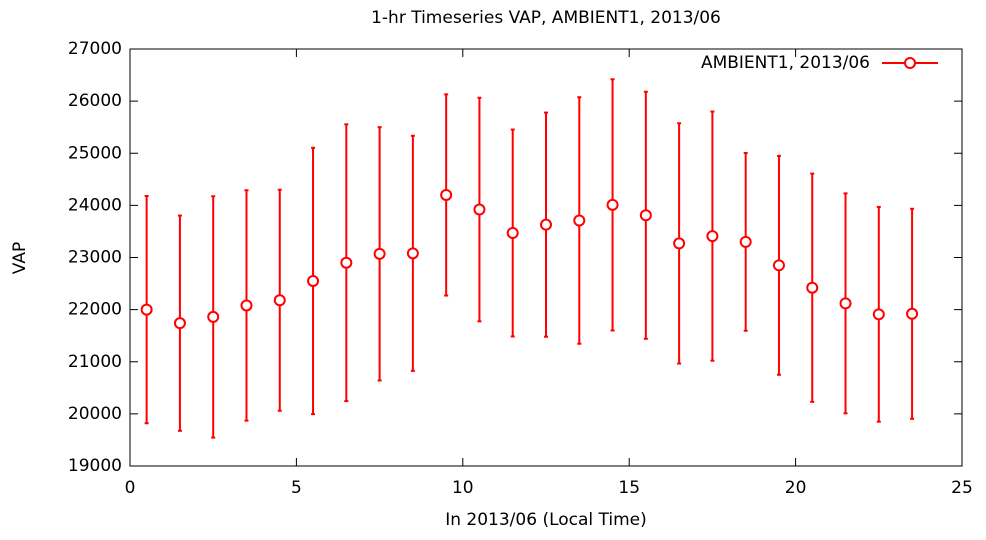  Describe the element at coordinates (910, 63) in the screenshot. I see `legend-marker` at that location.